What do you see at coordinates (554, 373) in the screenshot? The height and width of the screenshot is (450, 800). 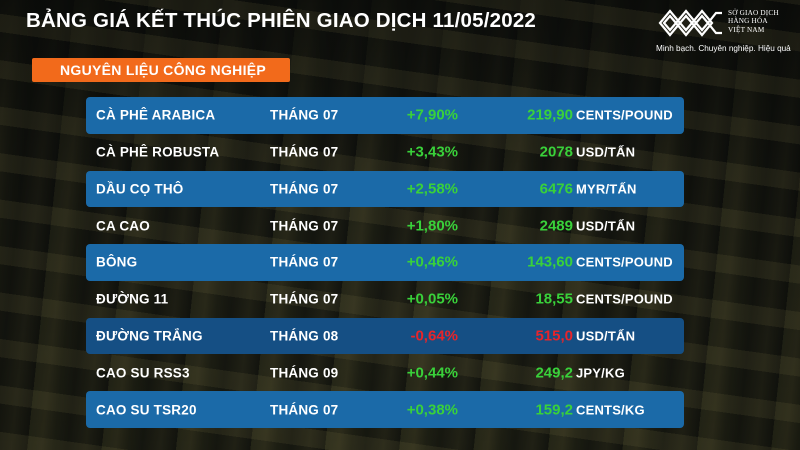 I see `price-value: 249,2` at bounding box center [554, 373].